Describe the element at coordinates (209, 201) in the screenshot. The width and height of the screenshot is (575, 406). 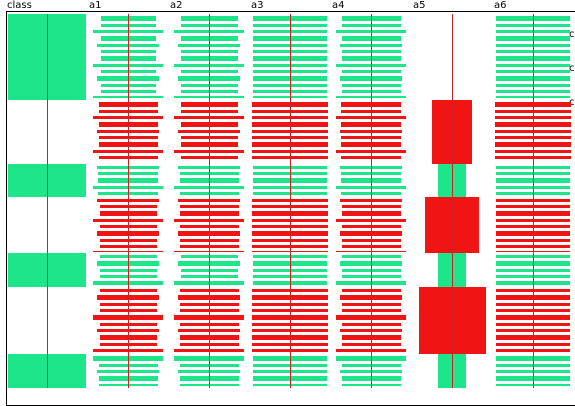
I see `a2-axis-line` at that location.